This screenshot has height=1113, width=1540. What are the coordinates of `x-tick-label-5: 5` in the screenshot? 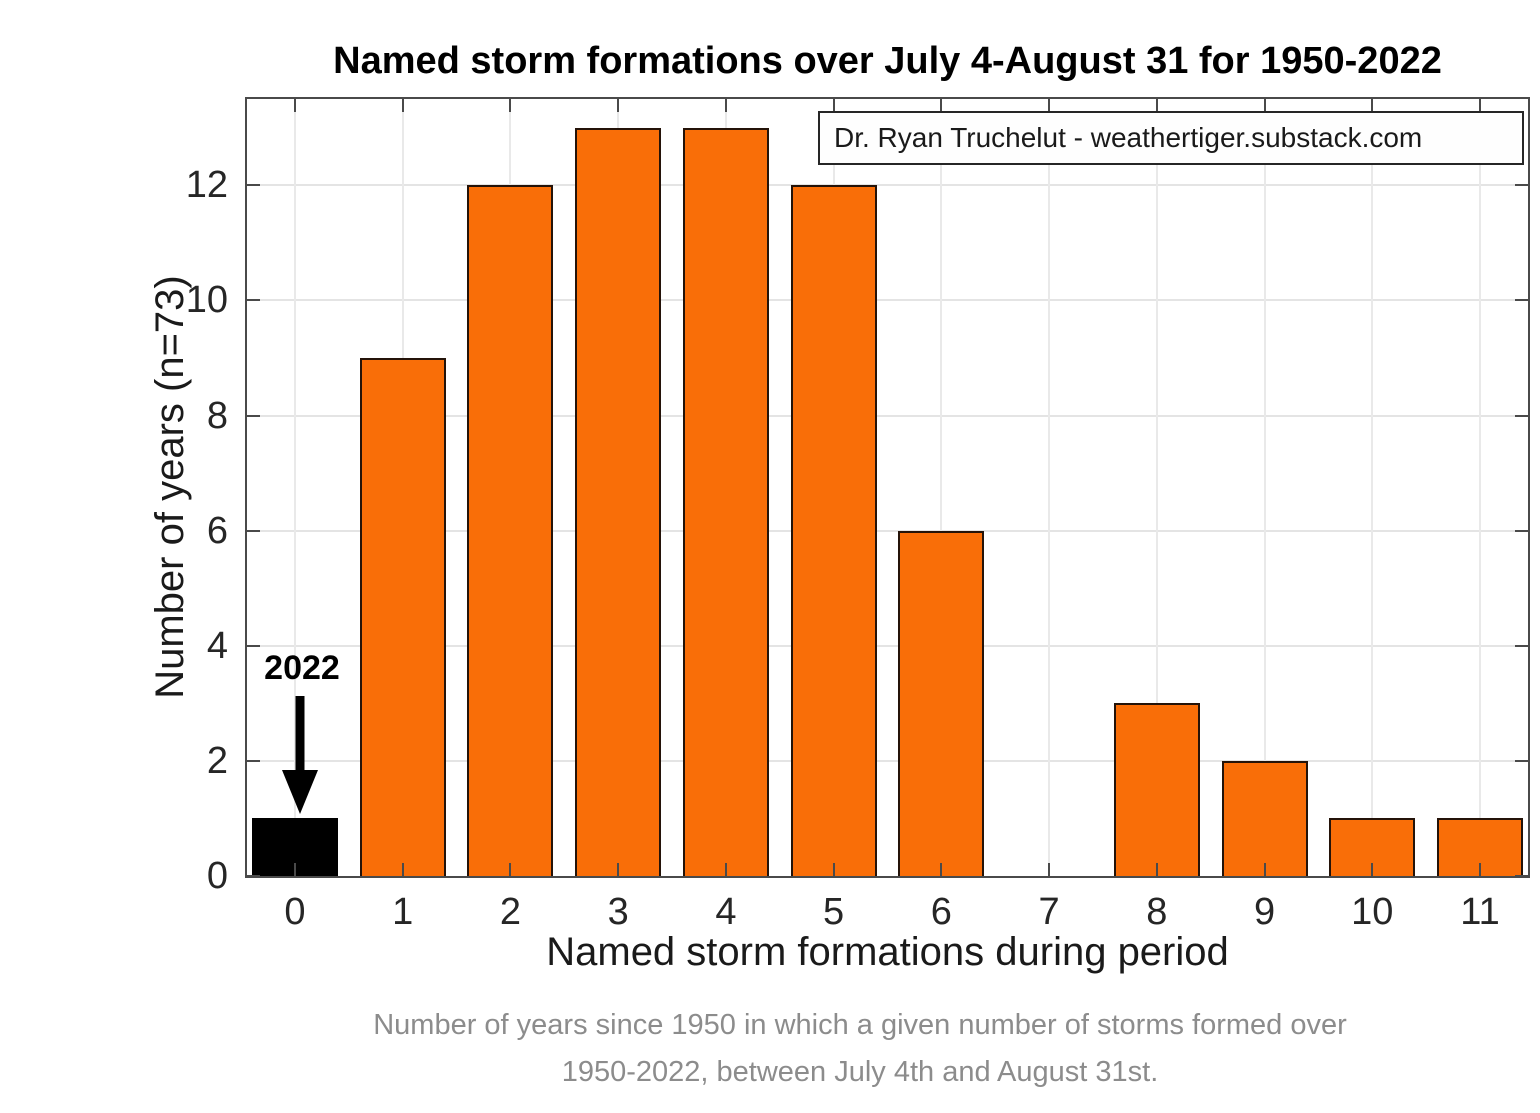 It's located at (834, 912).